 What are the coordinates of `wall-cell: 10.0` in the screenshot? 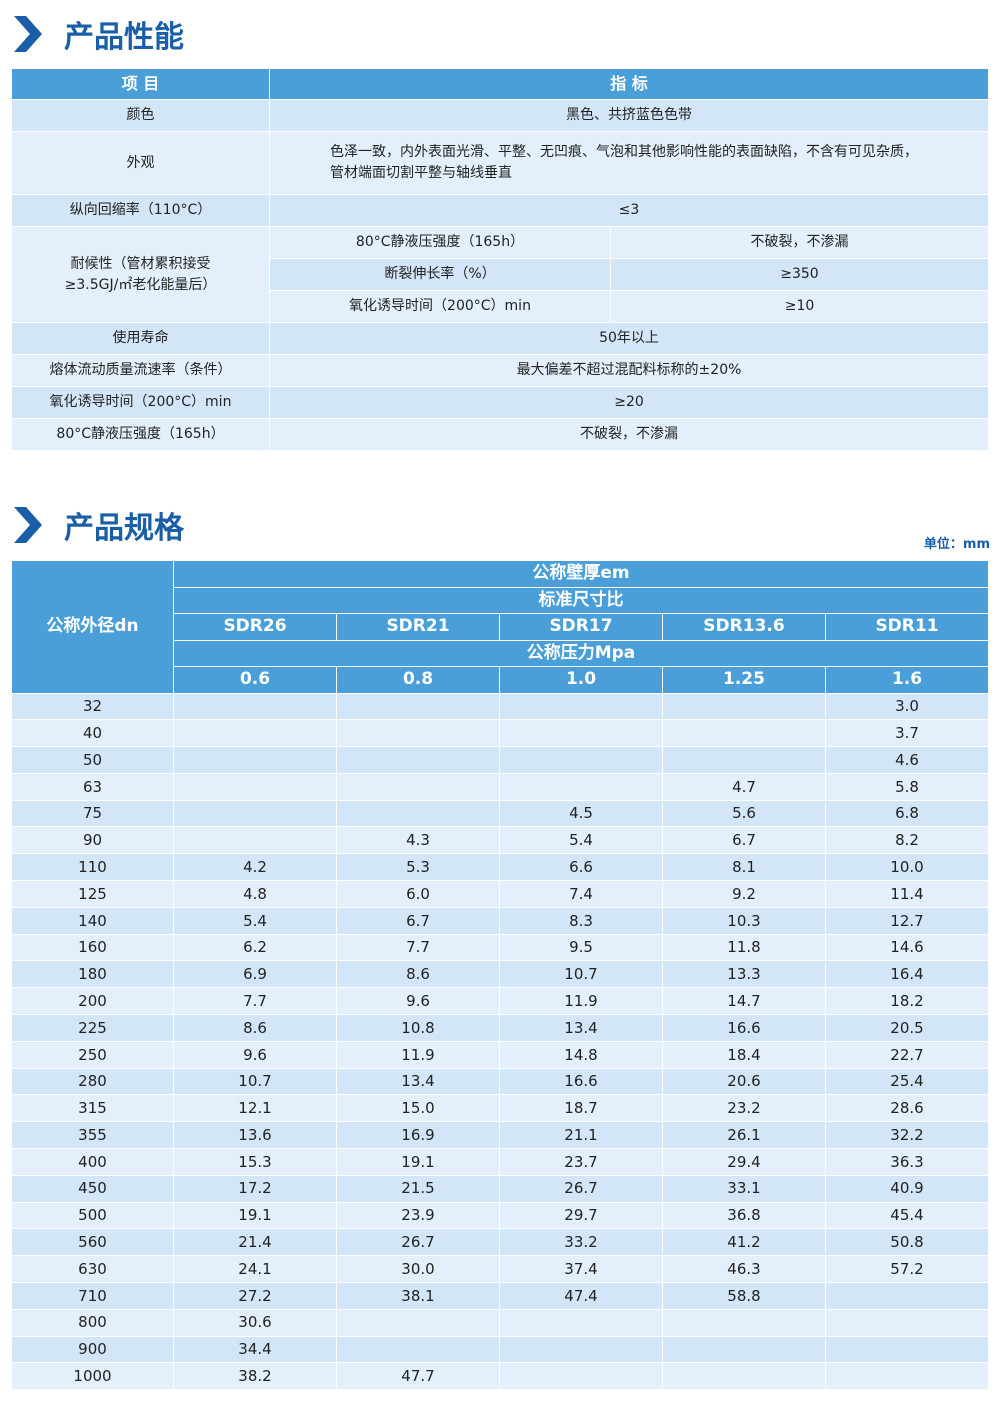 It's located at (907, 867).